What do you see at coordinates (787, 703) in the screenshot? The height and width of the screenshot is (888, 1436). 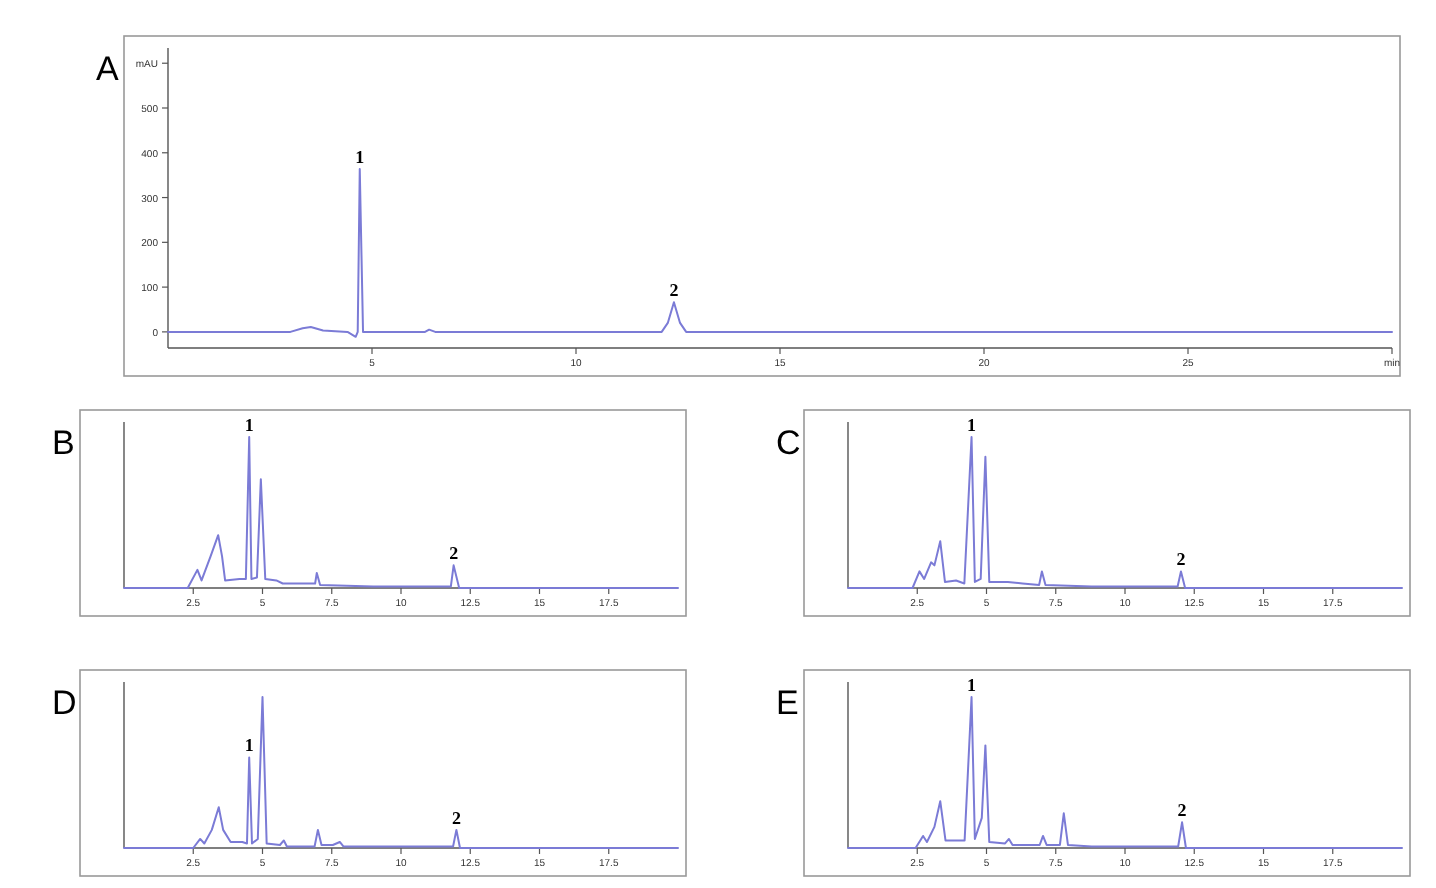 I see `chart-title: E` at bounding box center [787, 703].